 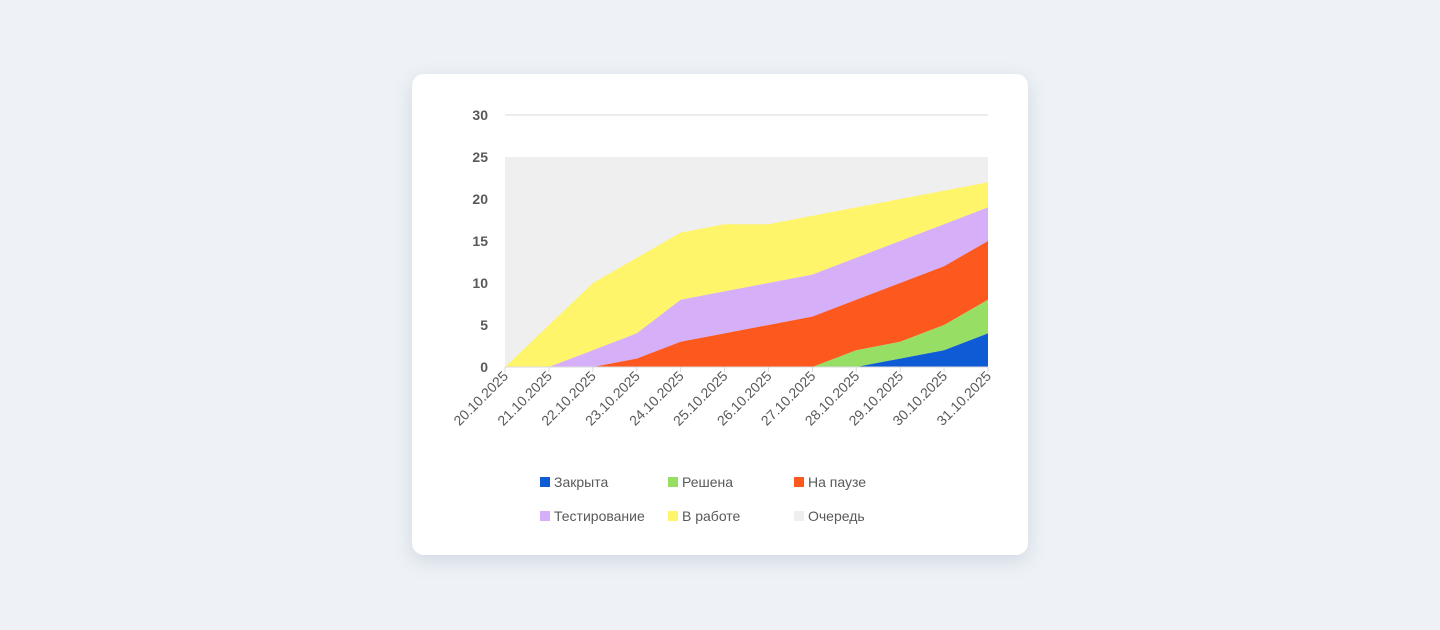 I want to click on legend-label: Очередь, so click(x=836, y=516).